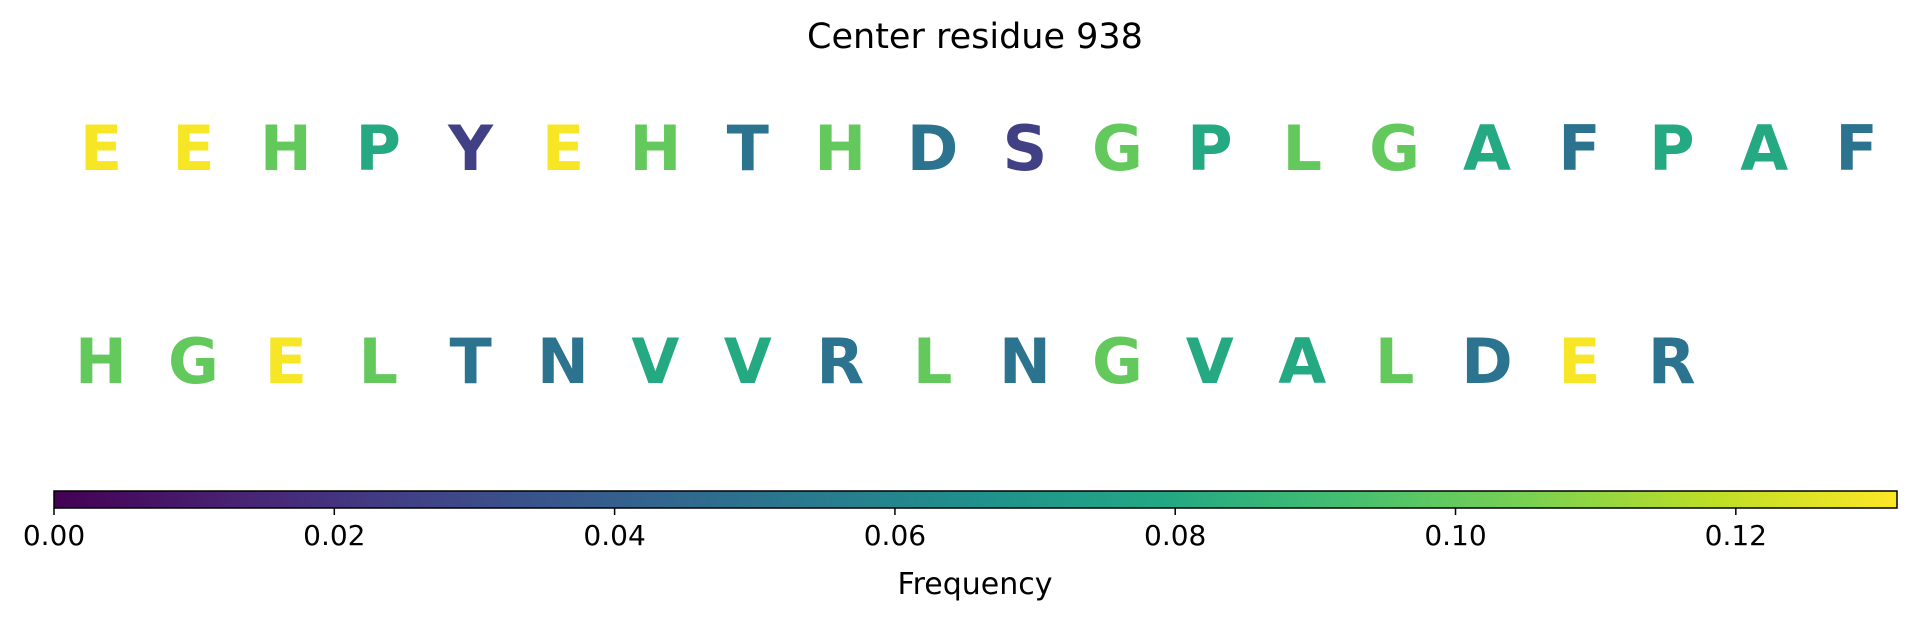 This screenshot has height=619, width=1917. I want to click on colorbar-gradient, so click(975, 499).